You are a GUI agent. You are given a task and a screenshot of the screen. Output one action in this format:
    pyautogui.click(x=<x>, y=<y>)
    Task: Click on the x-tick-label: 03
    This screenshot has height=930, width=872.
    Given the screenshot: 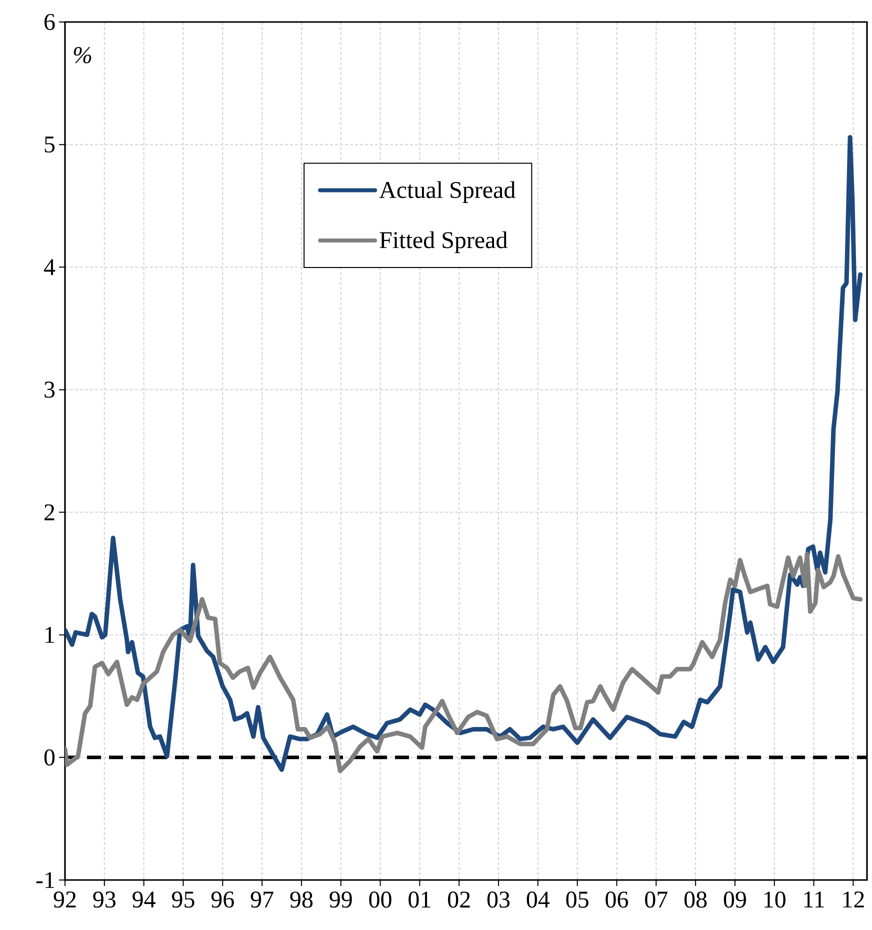 What is the action you would take?
    pyautogui.click(x=498, y=900)
    